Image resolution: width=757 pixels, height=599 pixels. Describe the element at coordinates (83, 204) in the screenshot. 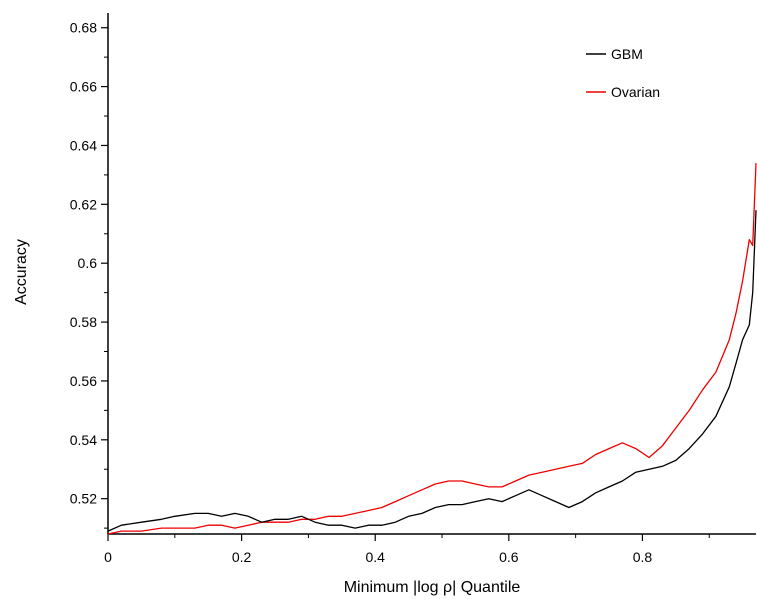

I see `y-tick-label: 0.62` at that location.